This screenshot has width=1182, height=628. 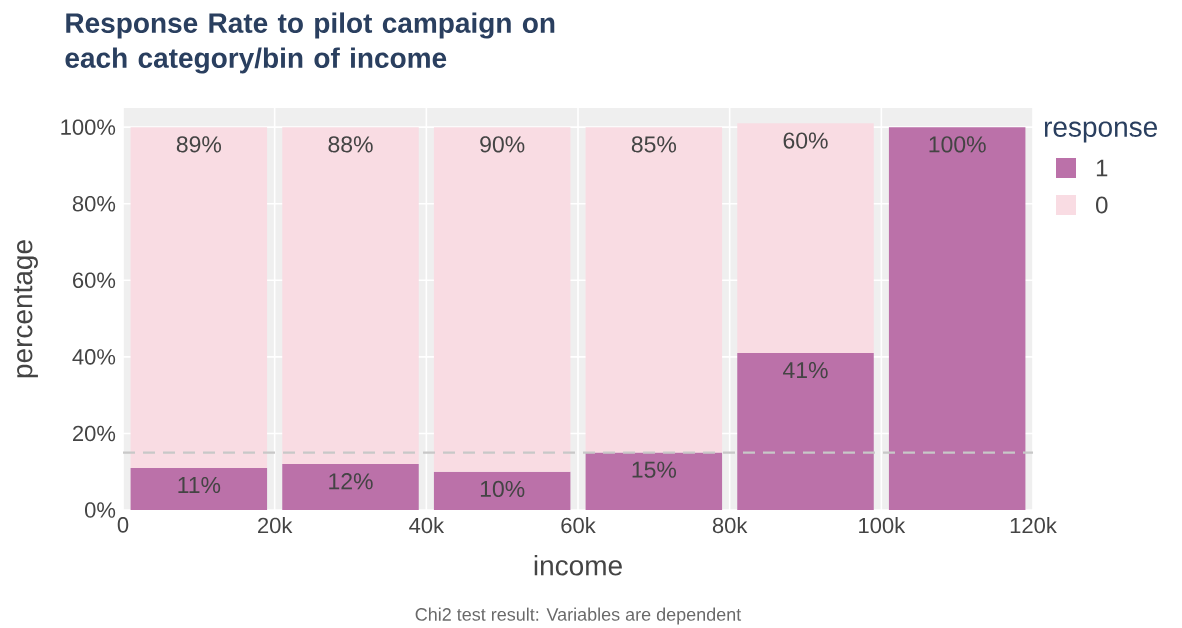 What do you see at coordinates (94, 203) in the screenshot?
I see `y-tick-label: 80%` at bounding box center [94, 203].